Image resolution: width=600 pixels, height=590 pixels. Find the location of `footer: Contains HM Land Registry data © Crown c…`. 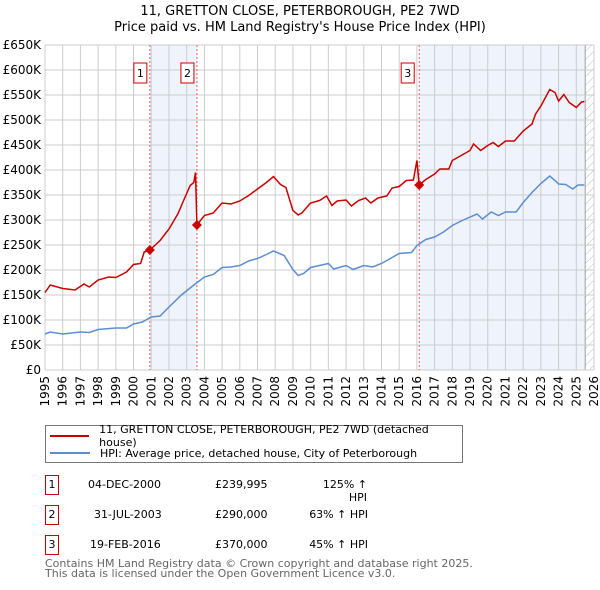

footer: Contains HM Land Registry data © Crown c… is located at coordinates (259, 568).